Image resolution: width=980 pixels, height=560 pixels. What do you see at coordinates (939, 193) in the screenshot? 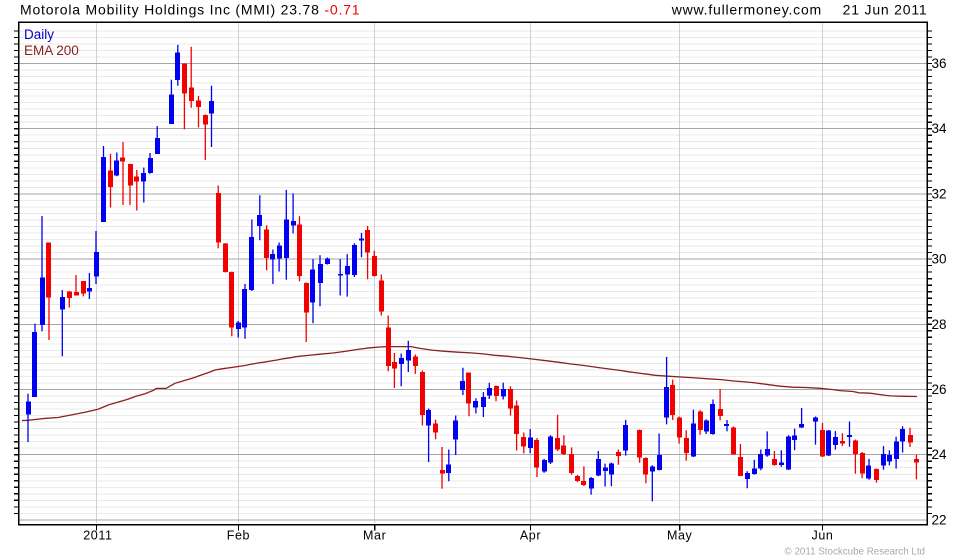
I see `svg-text: 32` at bounding box center [939, 193].